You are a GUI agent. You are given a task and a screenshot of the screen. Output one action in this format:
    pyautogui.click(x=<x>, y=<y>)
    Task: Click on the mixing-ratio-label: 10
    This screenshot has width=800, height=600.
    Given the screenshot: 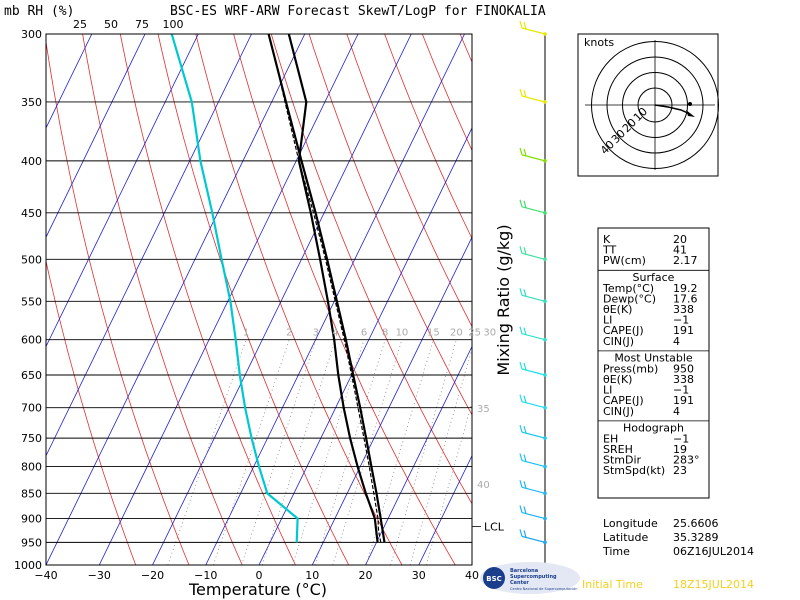 What is the action you would take?
    pyautogui.click(x=402, y=333)
    